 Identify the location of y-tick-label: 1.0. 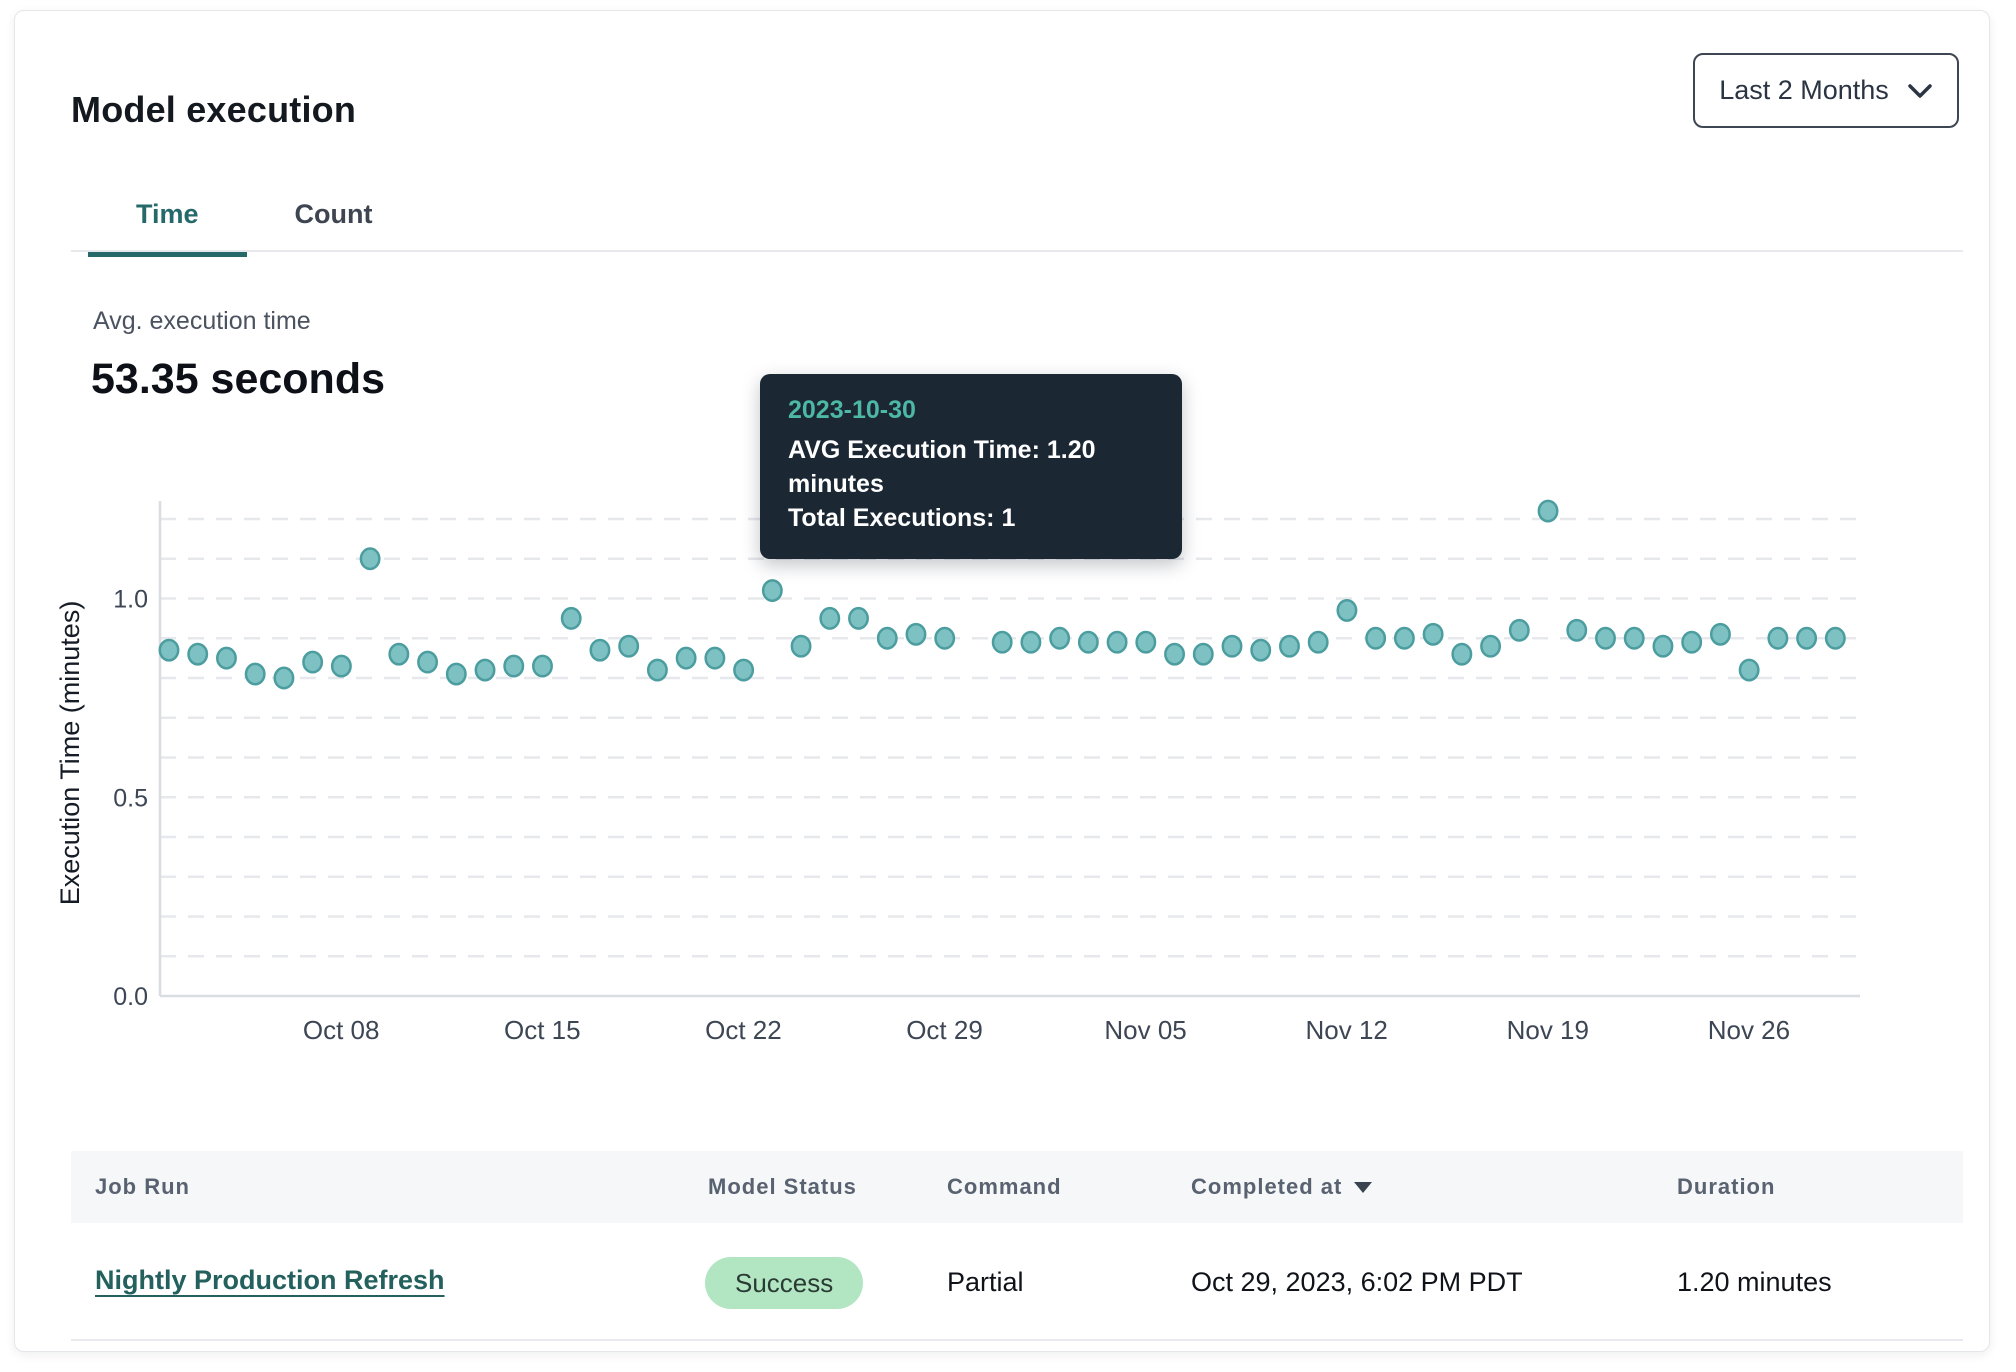
(130, 600).